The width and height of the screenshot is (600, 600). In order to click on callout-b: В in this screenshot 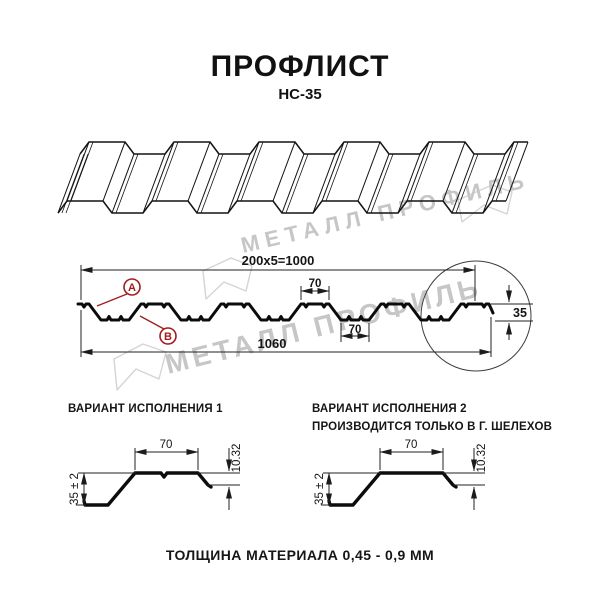, I will do `click(158, 330)`.